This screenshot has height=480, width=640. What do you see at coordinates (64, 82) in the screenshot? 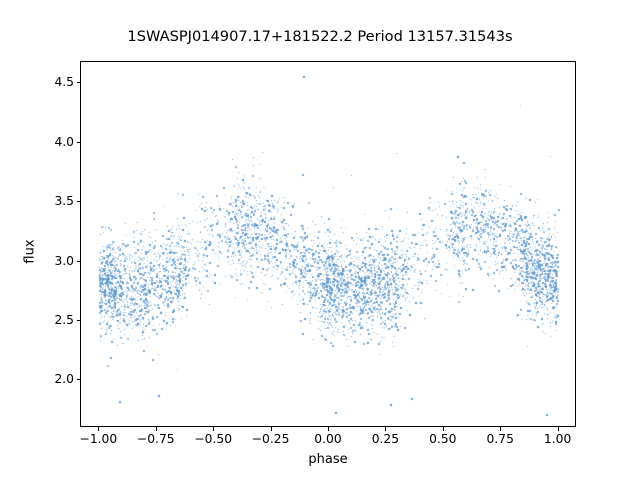
I see `y-tick-label: 4.5` at bounding box center [64, 82].